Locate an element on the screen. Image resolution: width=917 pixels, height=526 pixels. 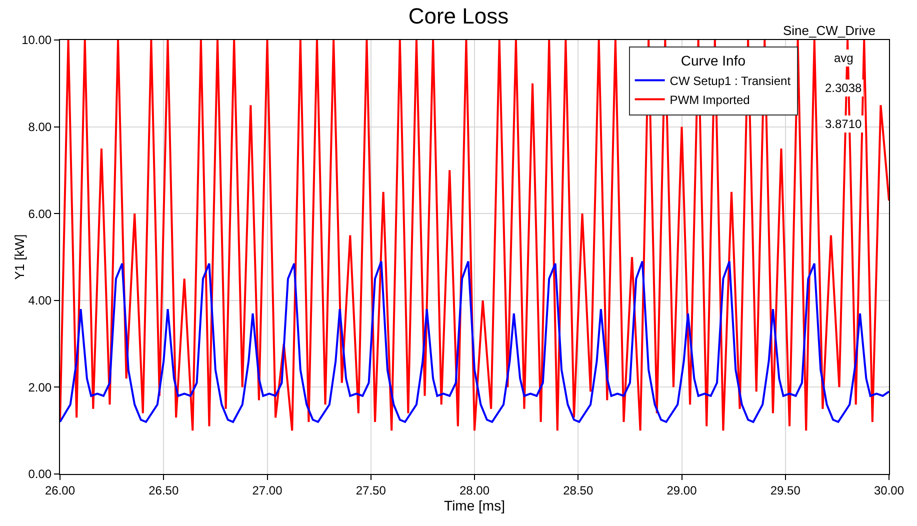
y-tick-label: 4.00 is located at coordinates (40, 301).